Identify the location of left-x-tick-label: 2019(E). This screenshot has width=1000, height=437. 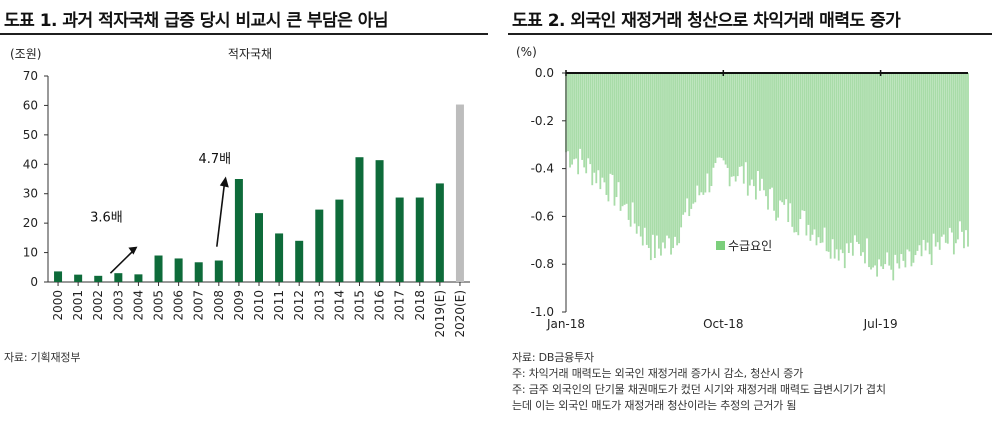
(440, 313).